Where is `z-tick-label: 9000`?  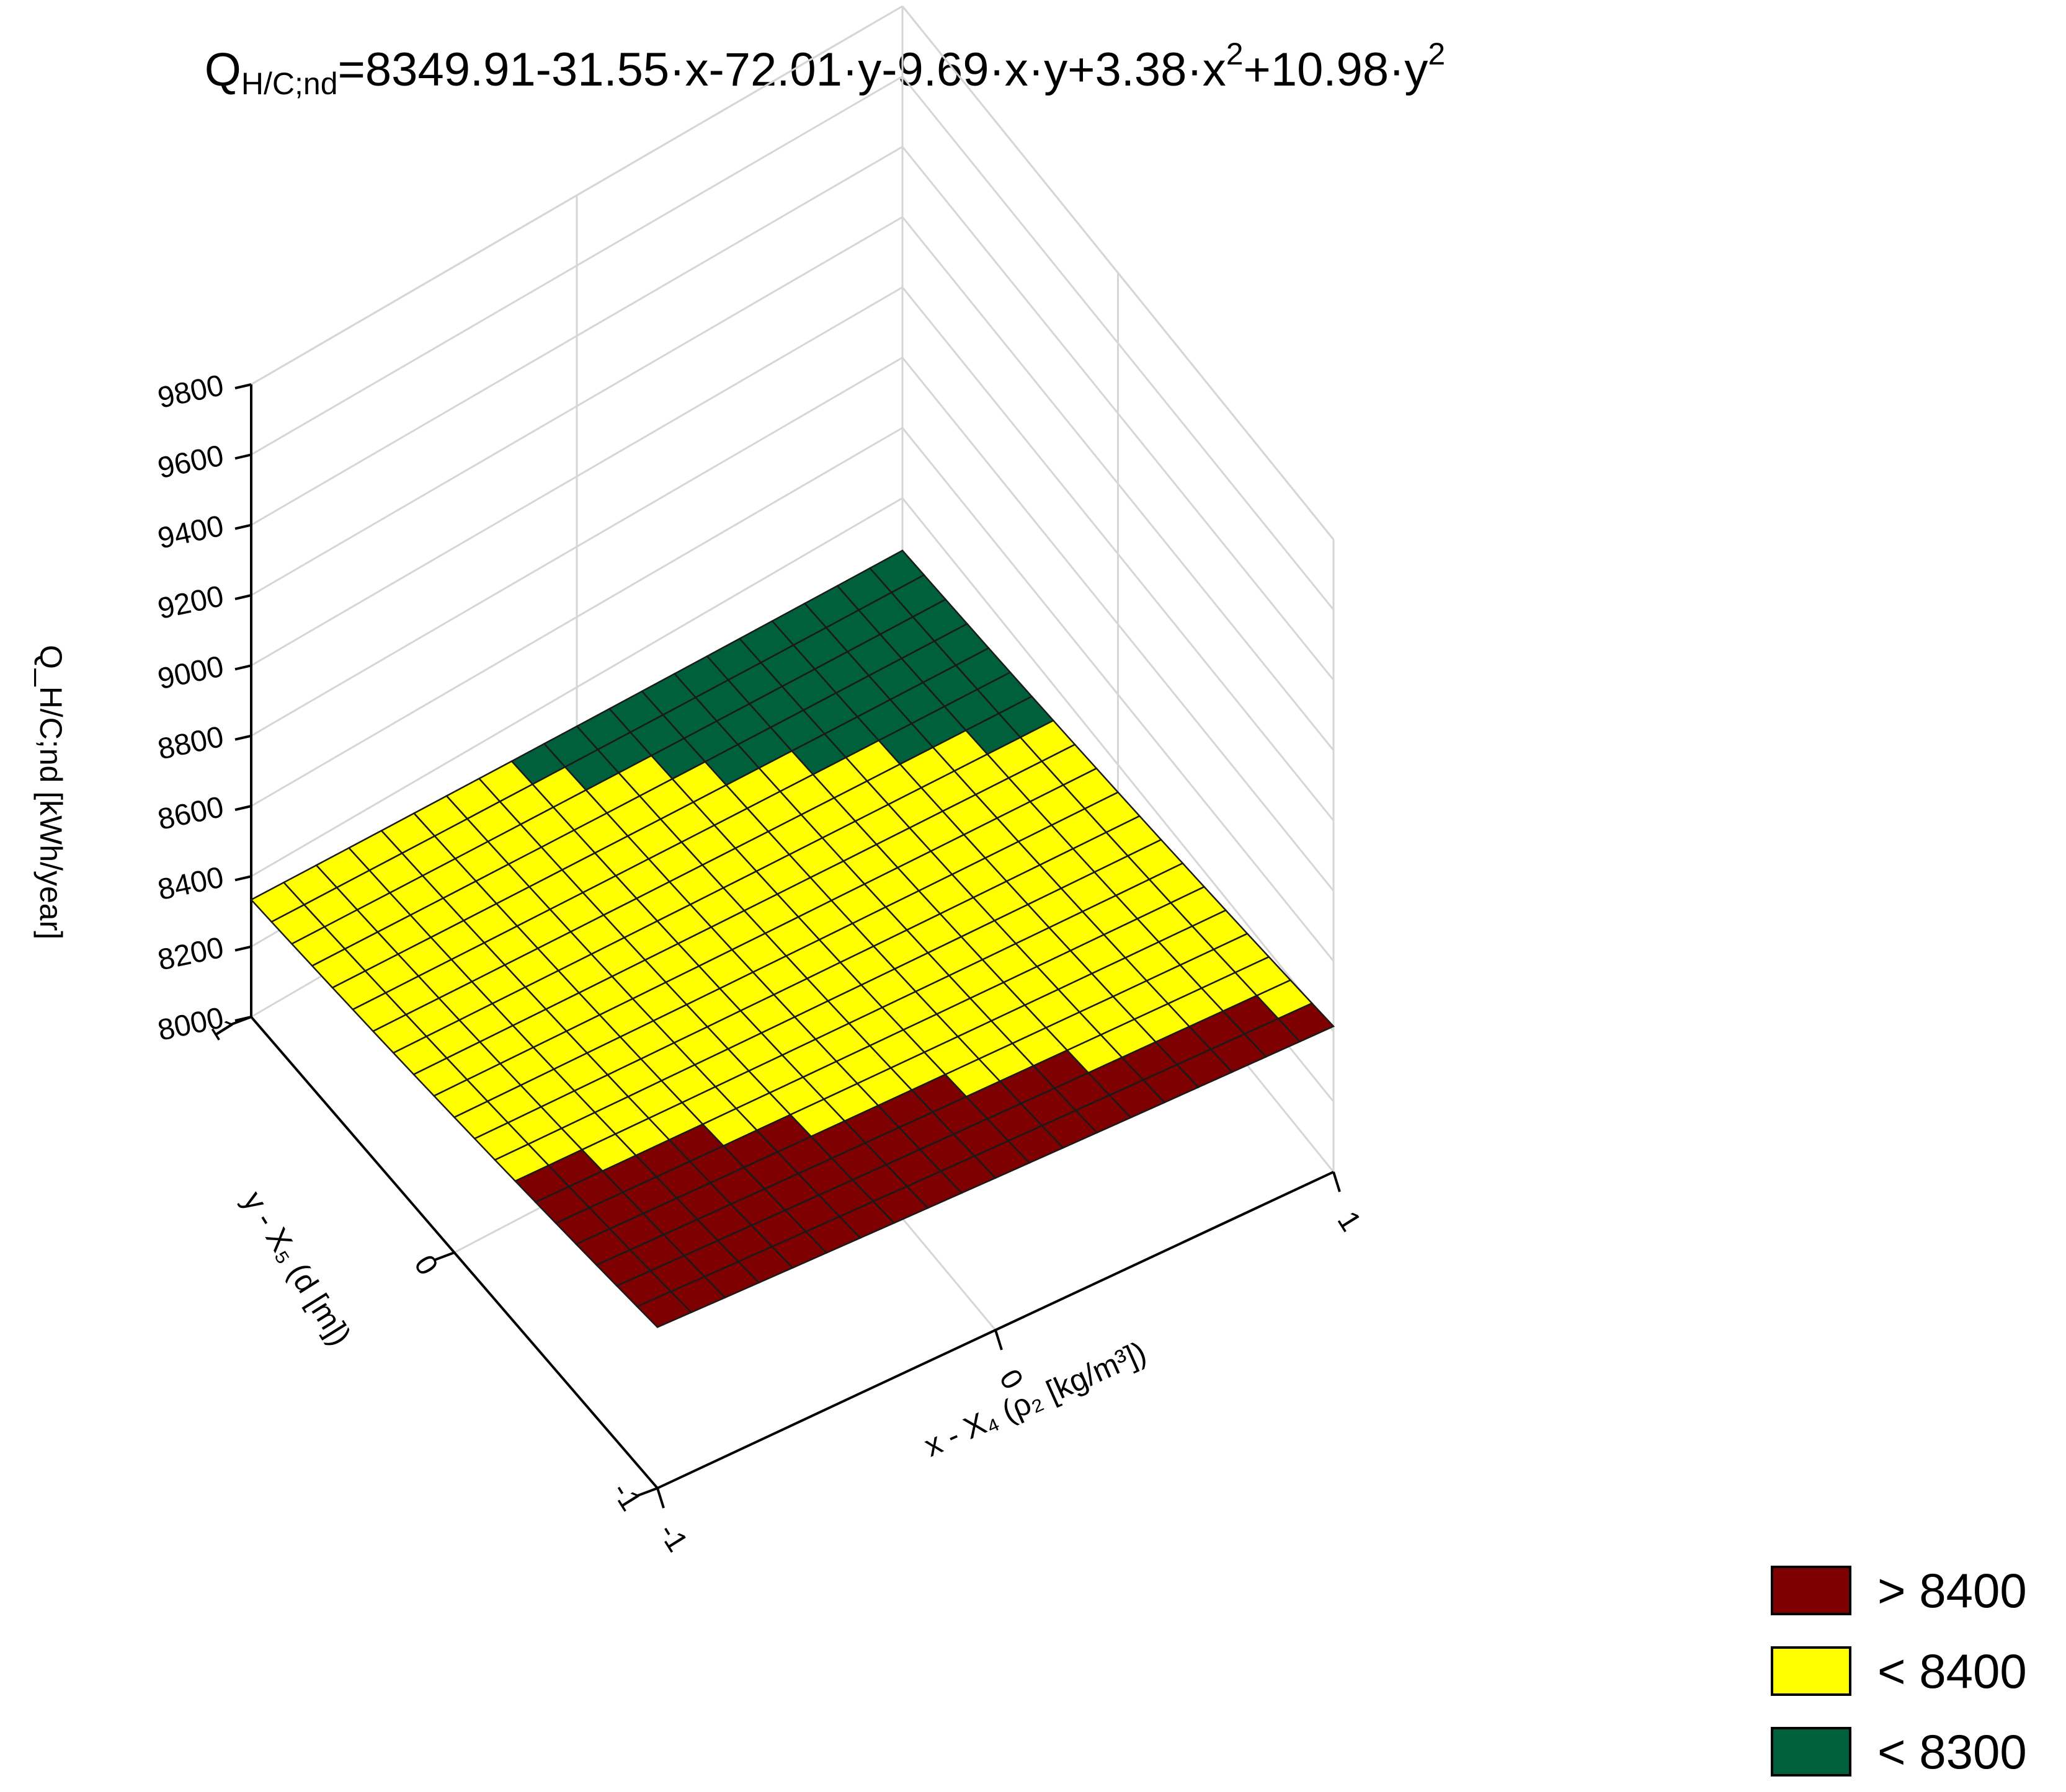
z-tick-label: 9000 is located at coordinates (190, 673).